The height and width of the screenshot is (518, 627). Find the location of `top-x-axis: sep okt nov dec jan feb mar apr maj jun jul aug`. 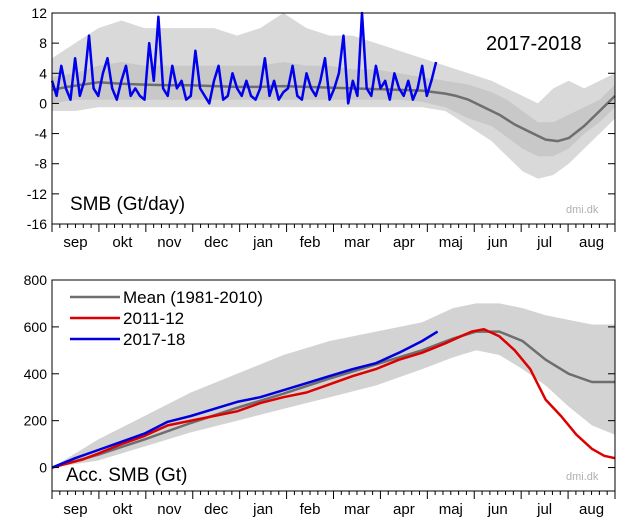

top-x-axis: sep okt nov dec jan feb mar apr maj jun jul aug is located at coordinates (333, 237).